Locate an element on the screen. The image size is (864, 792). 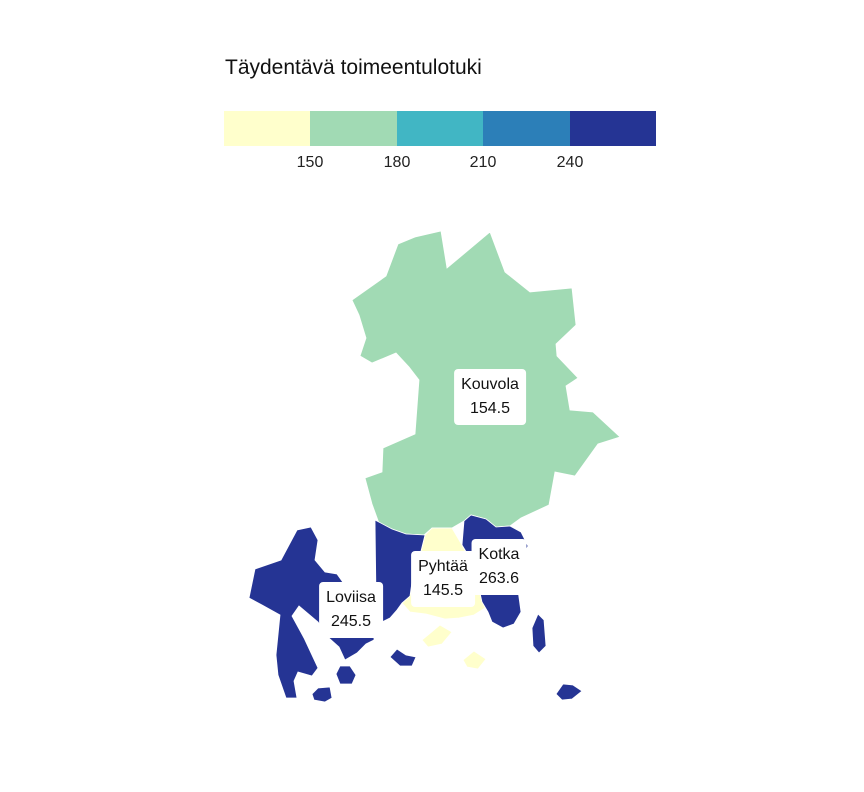
label-loviisa-value: 245.5 is located at coordinates (351, 621).